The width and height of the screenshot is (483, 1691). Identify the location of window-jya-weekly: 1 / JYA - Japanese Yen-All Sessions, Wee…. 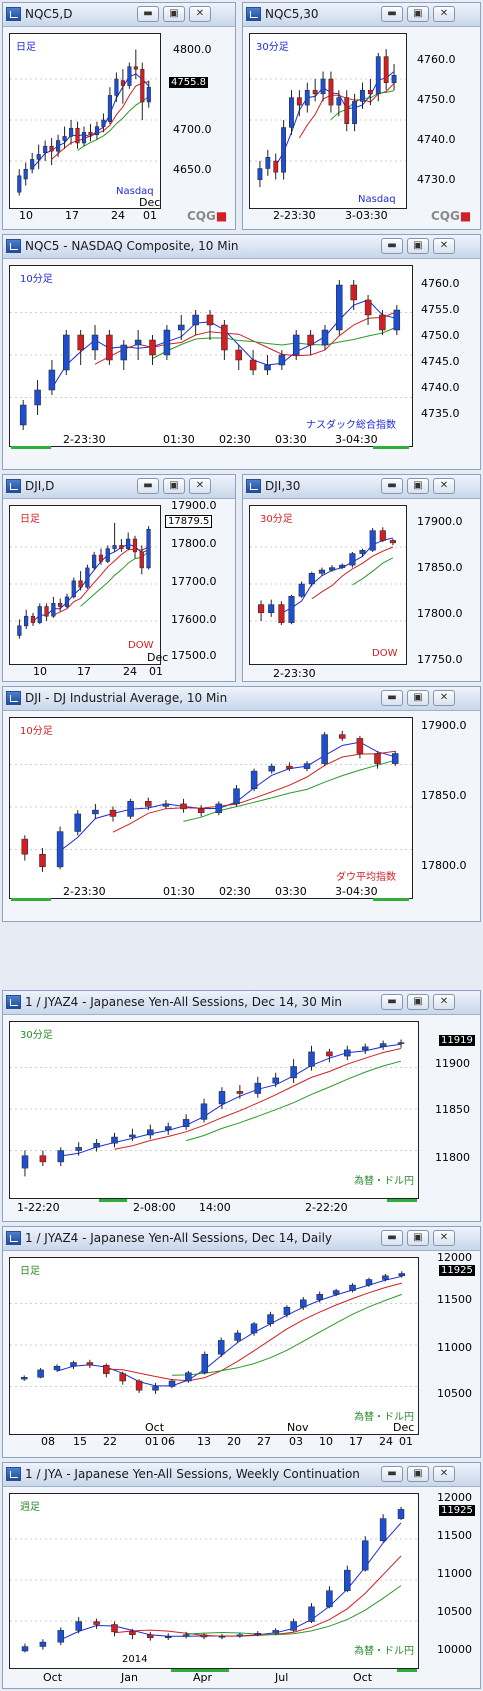
(241, 1575).